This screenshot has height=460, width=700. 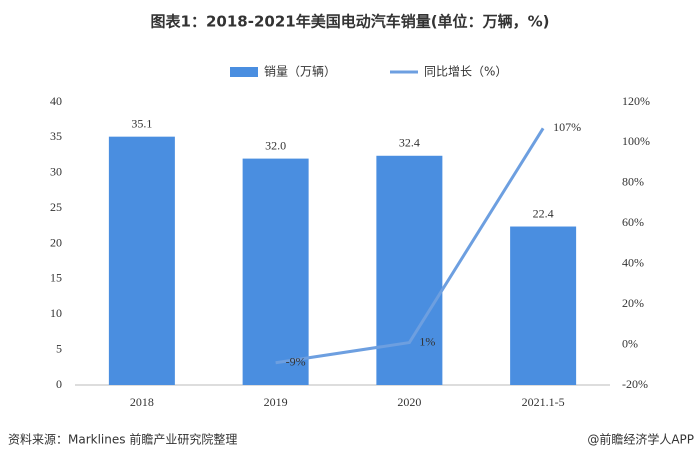 I want to click on source-note: 资料来源：Marklines 前瞻产业研究院整理, so click(x=122, y=439).